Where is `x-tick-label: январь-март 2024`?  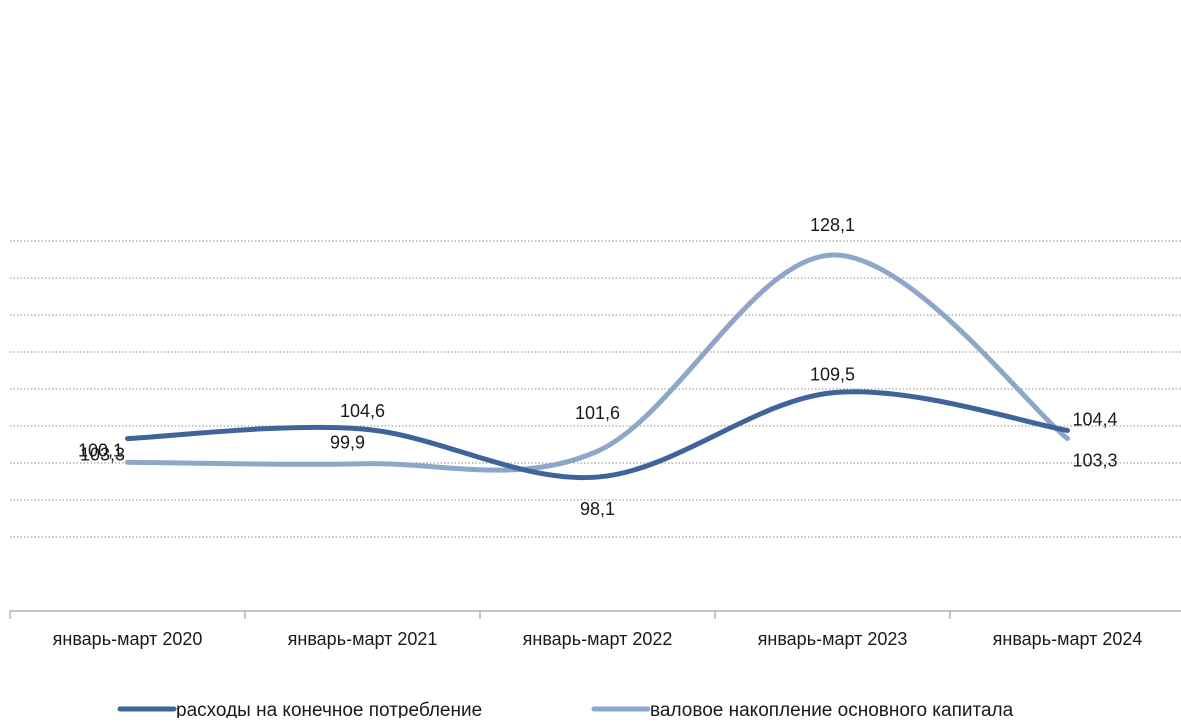 x-tick-label: январь-март 2024 is located at coordinates (1068, 639).